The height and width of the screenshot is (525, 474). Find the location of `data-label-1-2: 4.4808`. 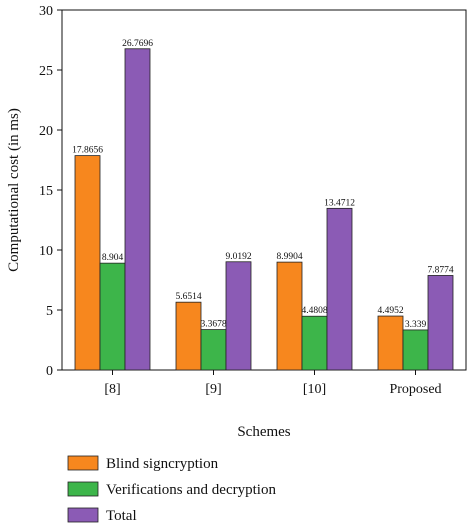

data-label-1-2: 4.4808 is located at coordinates (314, 311).